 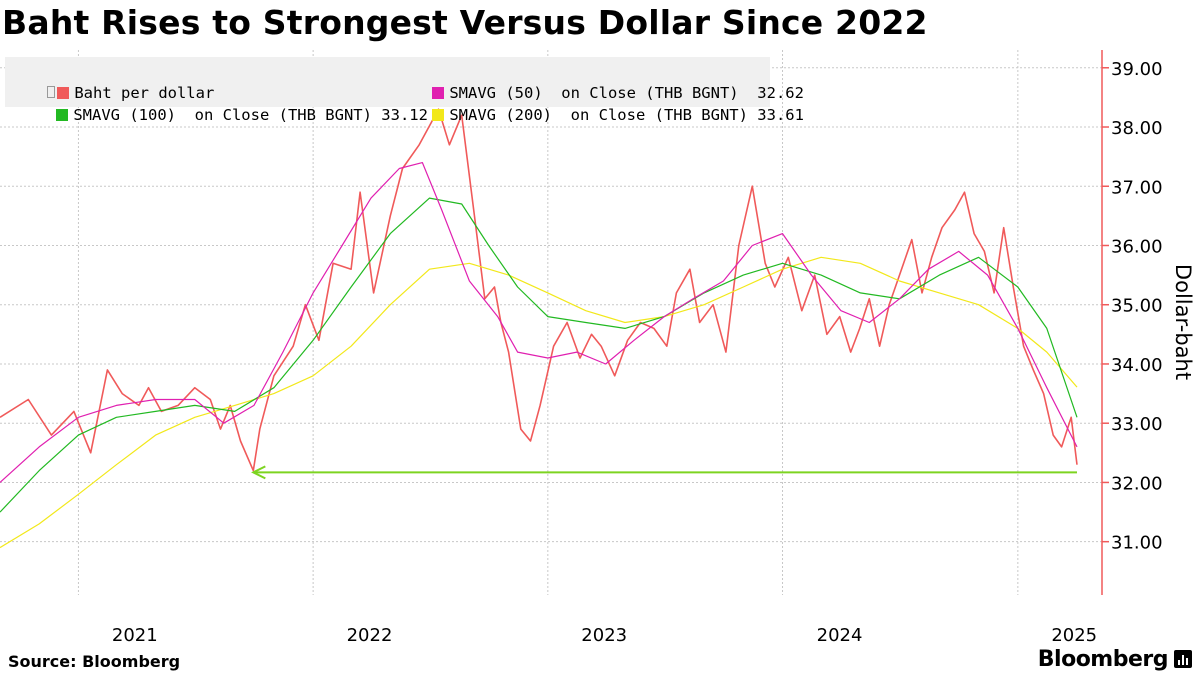 I want to click on legend-label-baht: Baht per dollar, so click(x=144, y=93).